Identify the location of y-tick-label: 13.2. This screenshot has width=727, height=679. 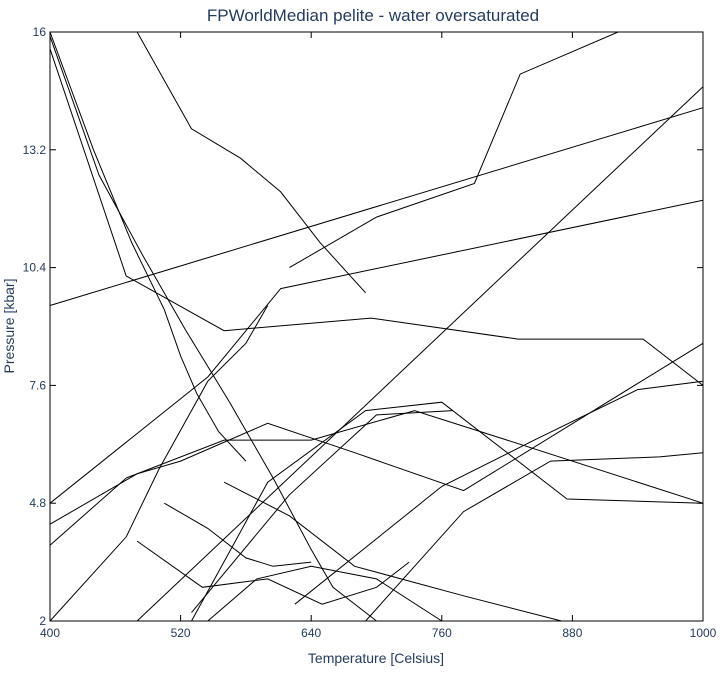
(35, 150).